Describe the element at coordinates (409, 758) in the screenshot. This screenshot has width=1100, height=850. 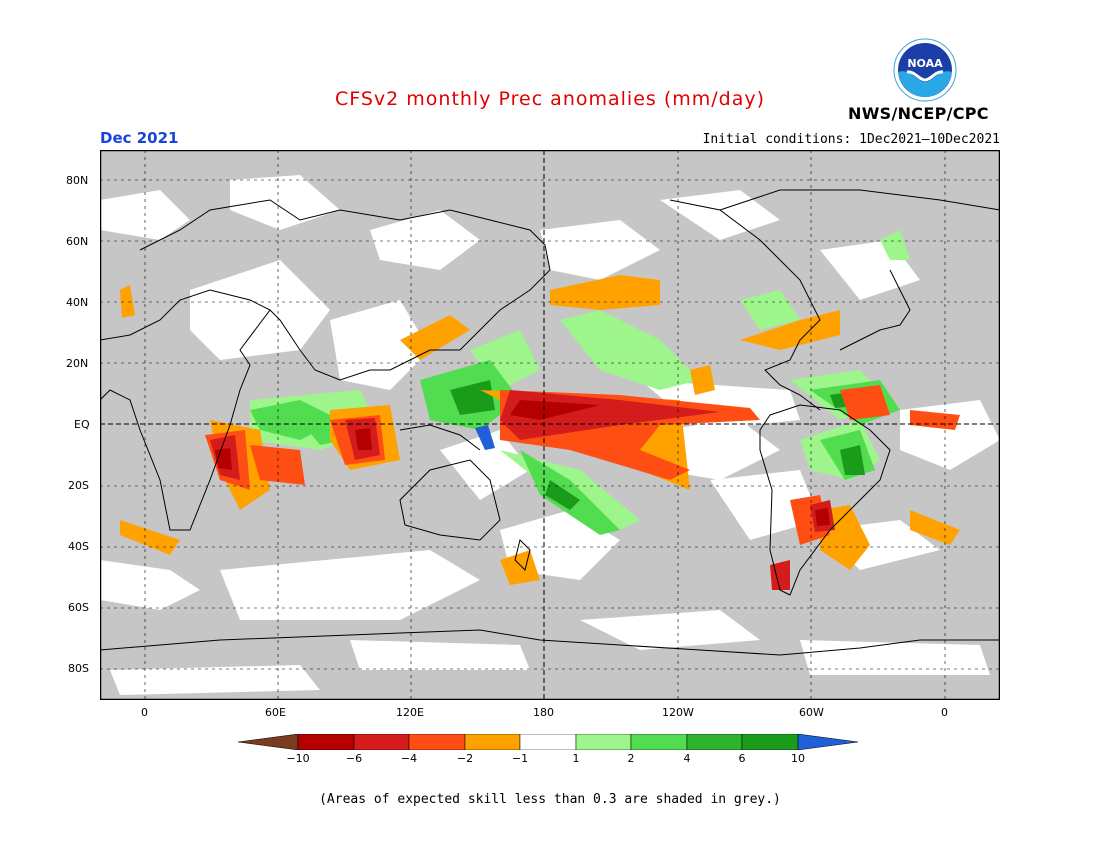
I see `colorbar-label-3: −4` at that location.